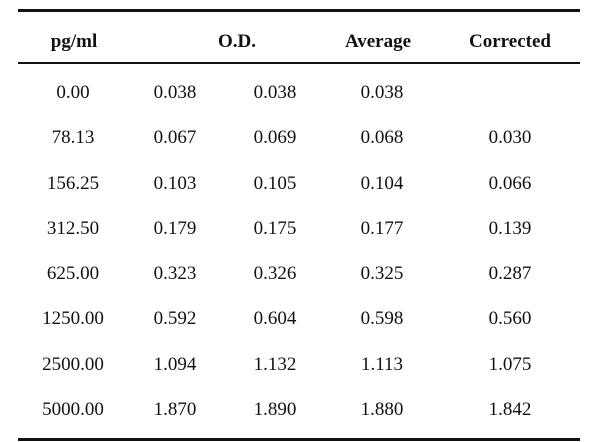 This screenshot has width=600, height=442. Describe the element at coordinates (73, 183) in the screenshot. I see `cell-pg-ml: 156.25` at that location.